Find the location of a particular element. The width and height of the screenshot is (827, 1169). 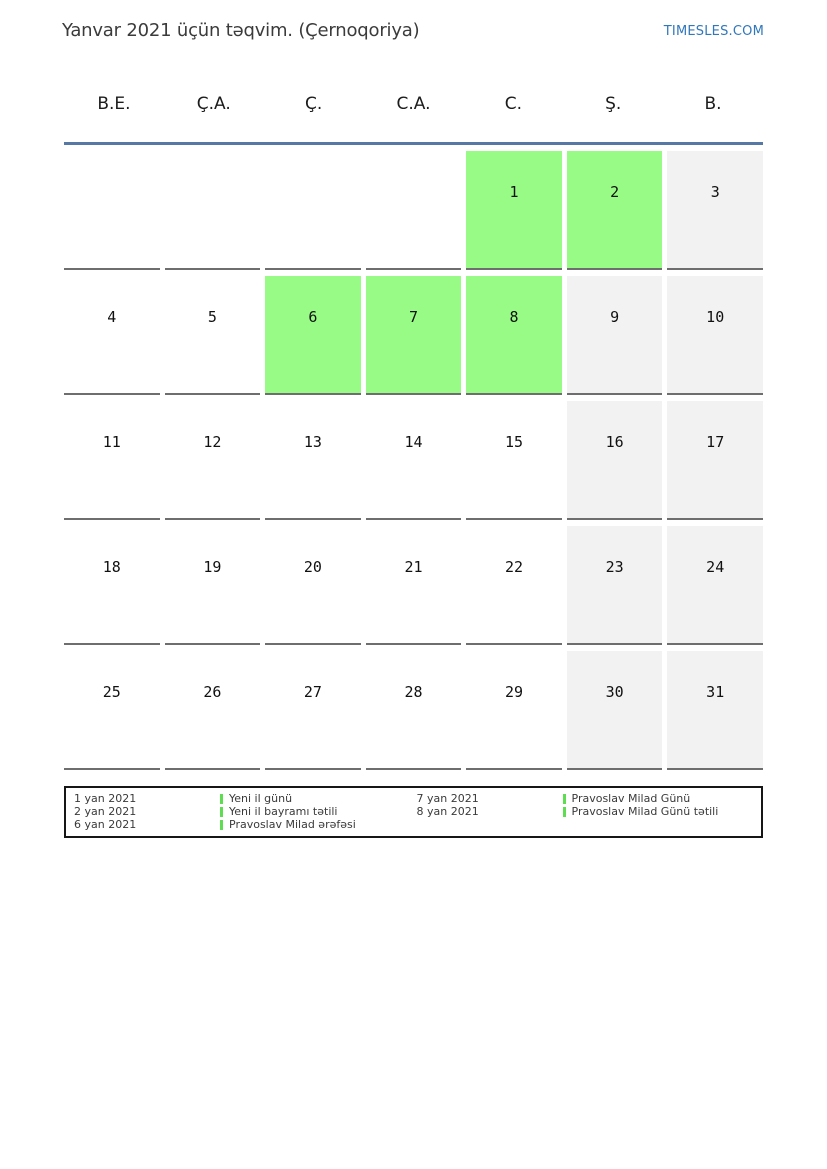

day-header-thursday: C.A. is located at coordinates (413, 104).